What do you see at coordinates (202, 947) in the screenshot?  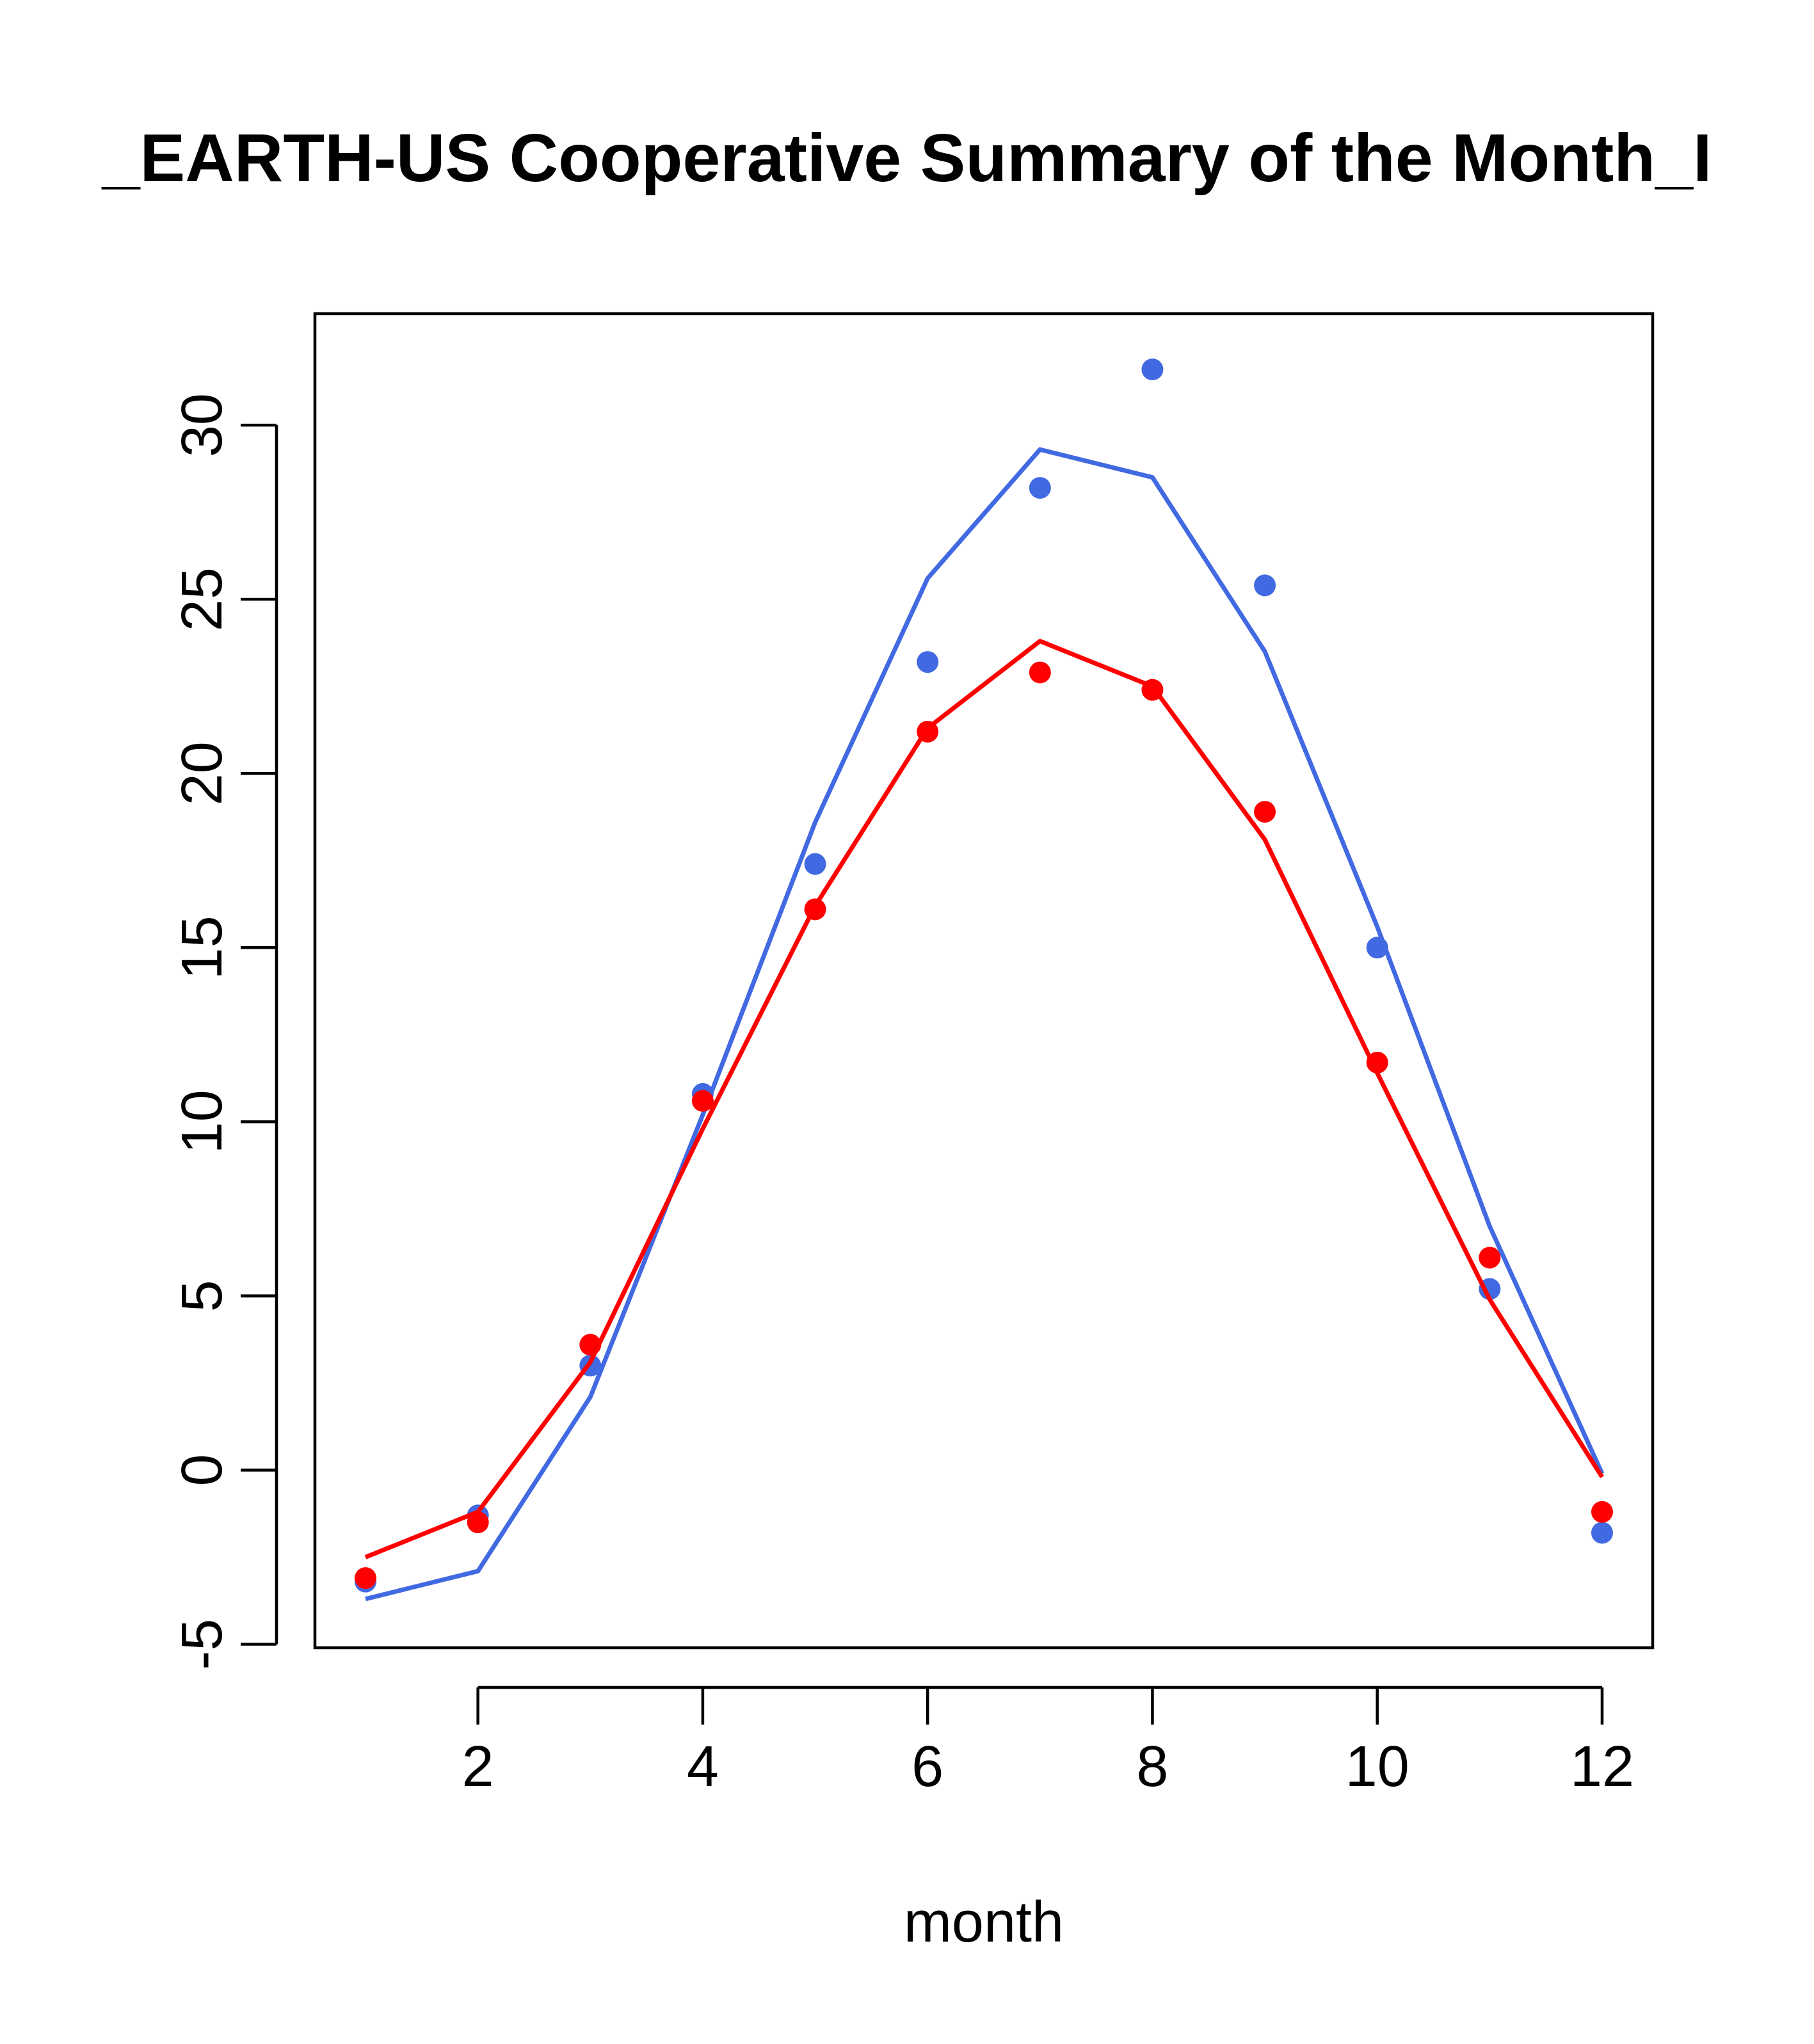 I see `y-tick-label: 15` at bounding box center [202, 947].